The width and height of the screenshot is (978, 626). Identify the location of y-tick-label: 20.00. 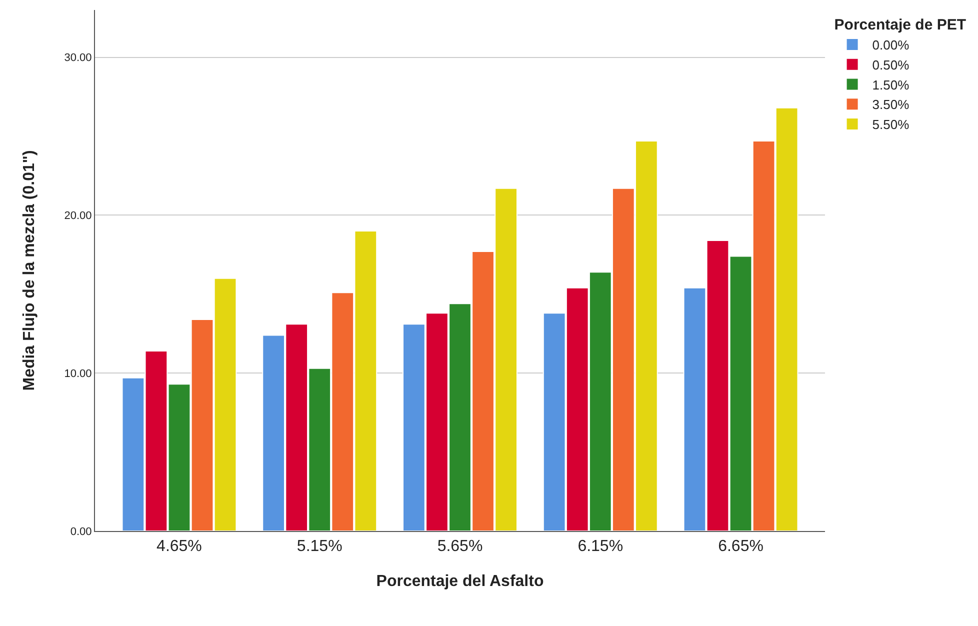
(78, 216).